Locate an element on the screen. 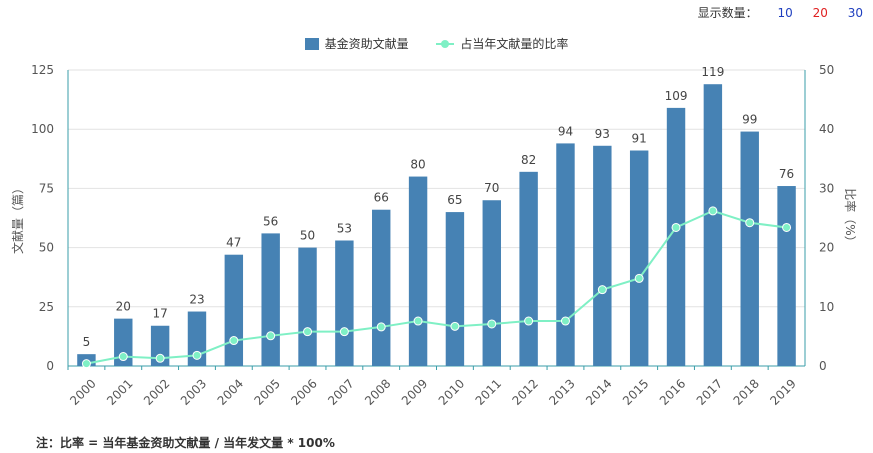 The image size is (873, 453). footnote: 注：比率 = 当年基金资助文献量 / 当年发文量 * 100% is located at coordinates (185, 443).